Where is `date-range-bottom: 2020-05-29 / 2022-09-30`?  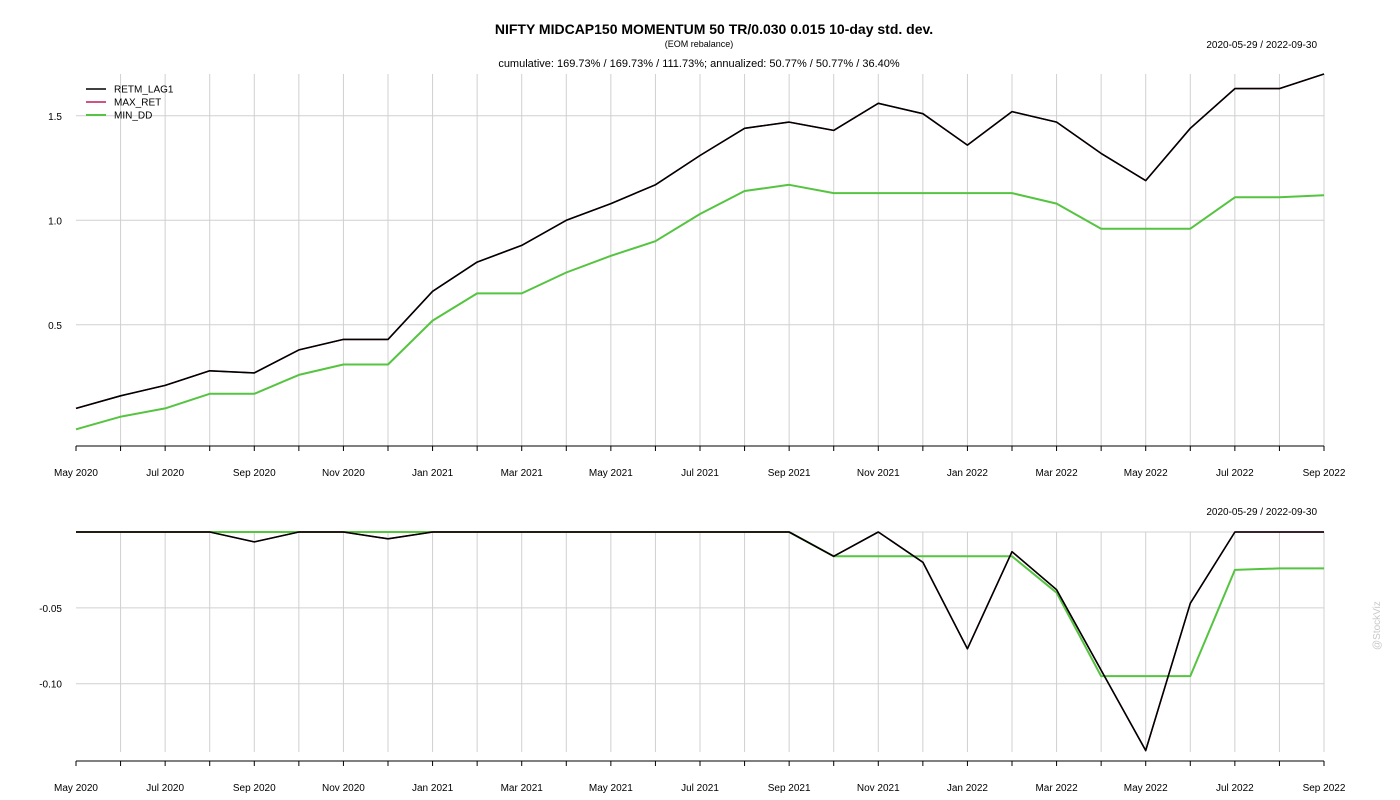 date-range-bottom: 2020-05-29 / 2022-09-30 is located at coordinates (1261, 512).